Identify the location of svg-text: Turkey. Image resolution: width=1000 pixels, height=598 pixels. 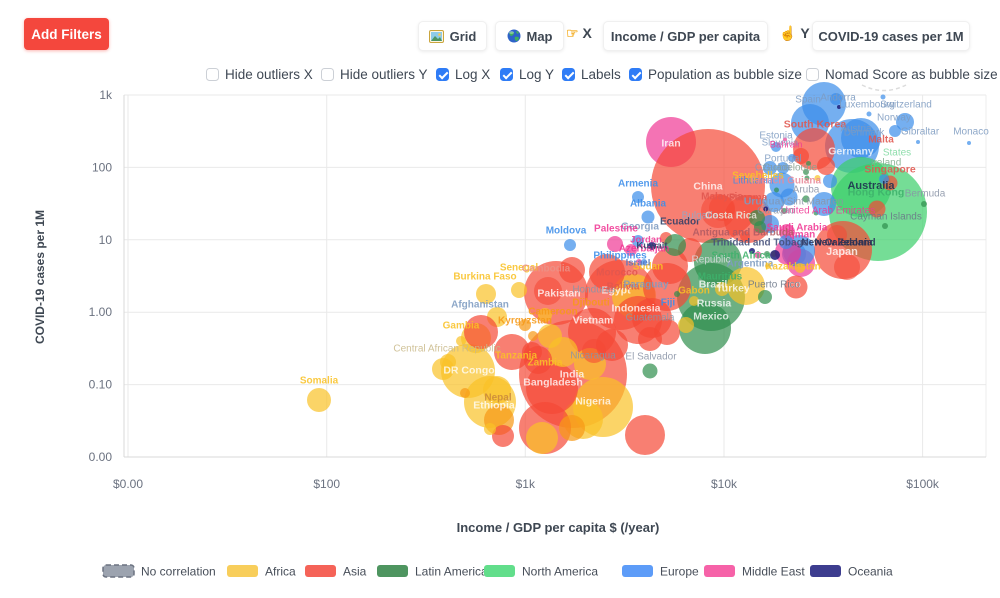
(733, 289).